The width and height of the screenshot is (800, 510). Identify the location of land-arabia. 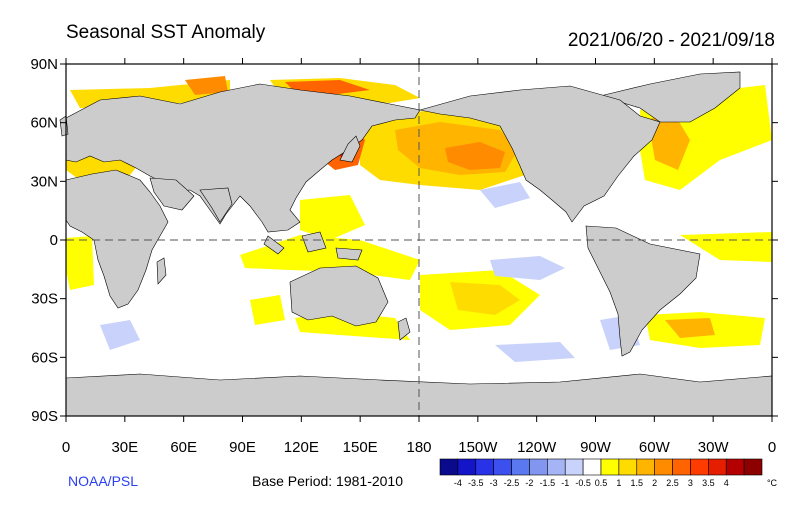
(172, 194).